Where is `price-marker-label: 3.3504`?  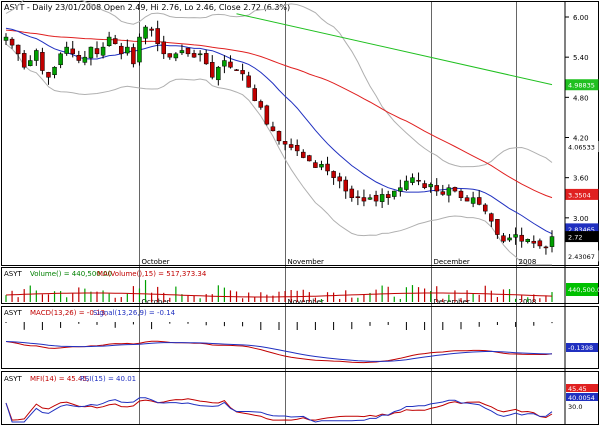
price-marker-label: 3.3504 is located at coordinates (579, 195).